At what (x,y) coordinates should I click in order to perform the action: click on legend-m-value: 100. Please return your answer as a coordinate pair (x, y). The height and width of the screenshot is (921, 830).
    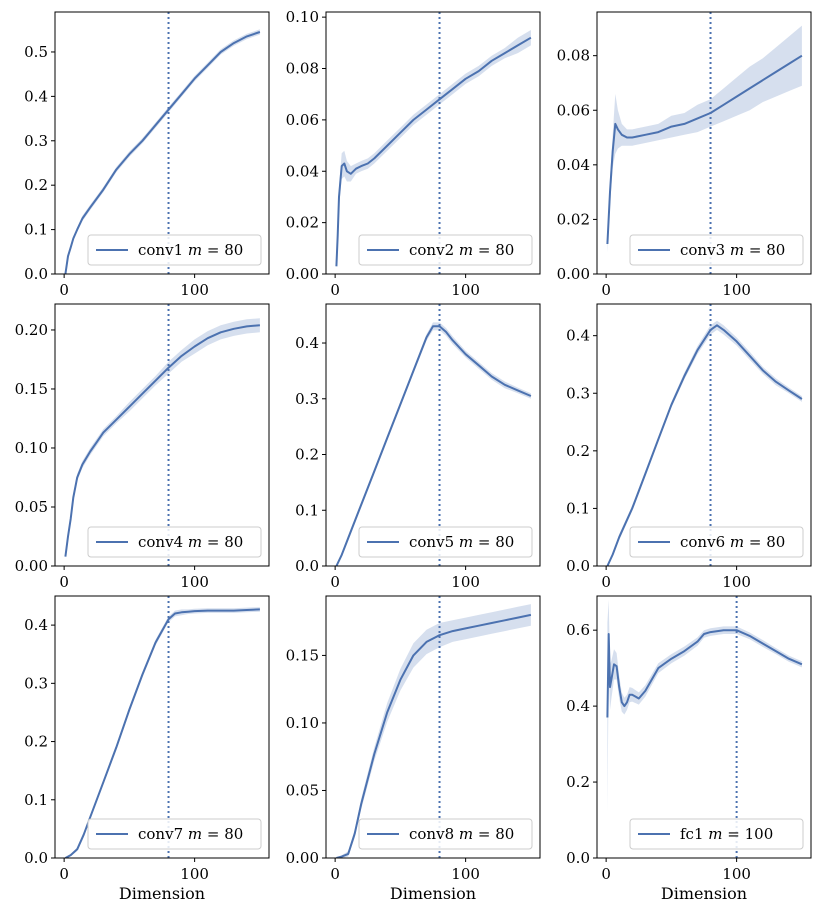
    Looking at the image, I should click on (759, 834).